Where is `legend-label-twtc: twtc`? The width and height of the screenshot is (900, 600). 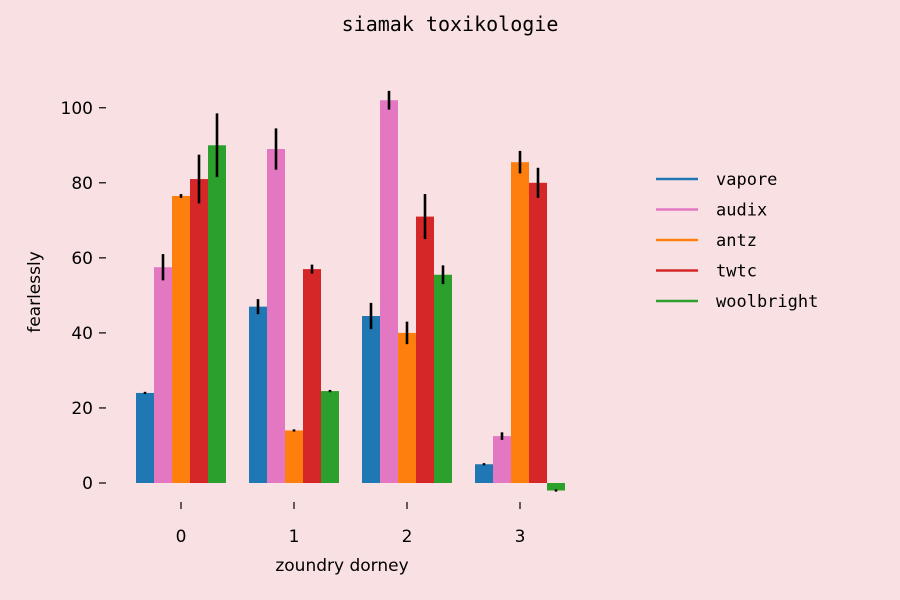
legend-label-twtc: twtc is located at coordinates (736, 272).